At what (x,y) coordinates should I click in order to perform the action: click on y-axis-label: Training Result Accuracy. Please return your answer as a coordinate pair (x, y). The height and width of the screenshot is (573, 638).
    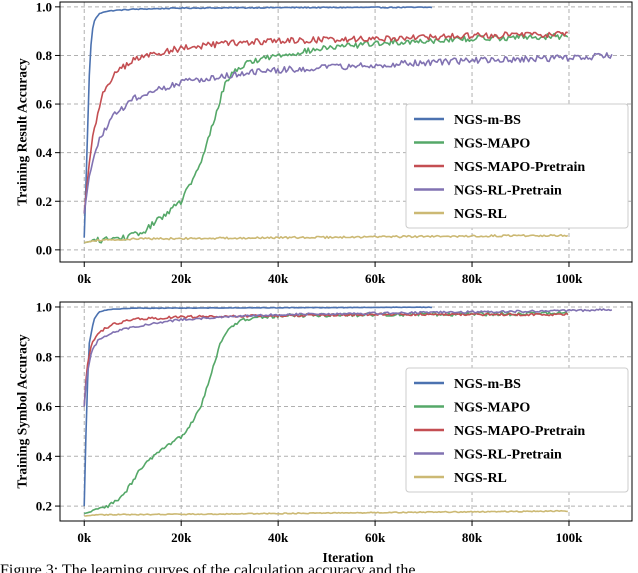
    Looking at the image, I should click on (22, 132).